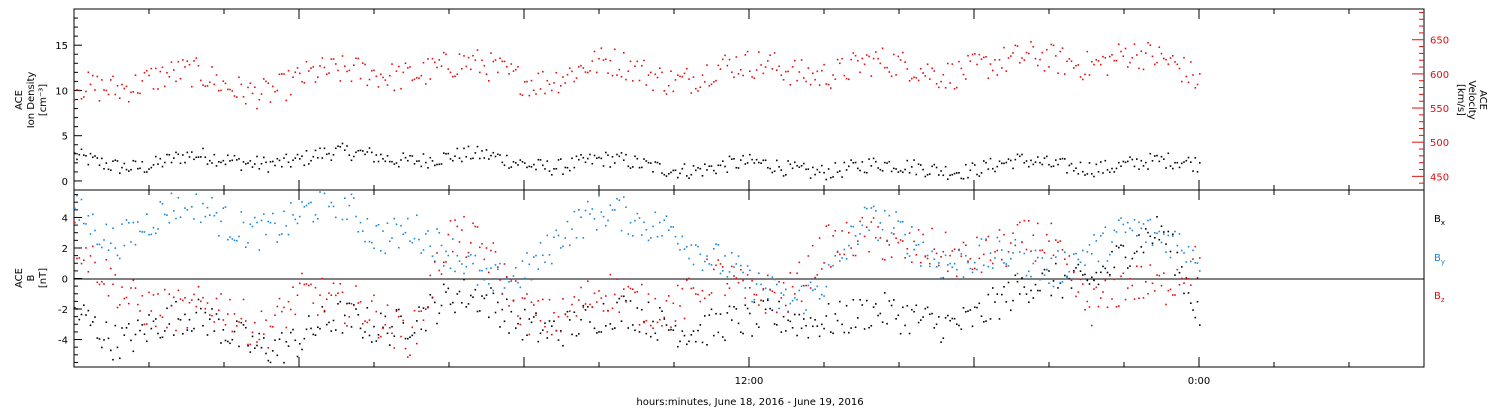 This screenshot has width=1500, height=410. Describe the element at coordinates (1439, 143) in the screenshot. I see `velocity-tick-label: 500` at that location.